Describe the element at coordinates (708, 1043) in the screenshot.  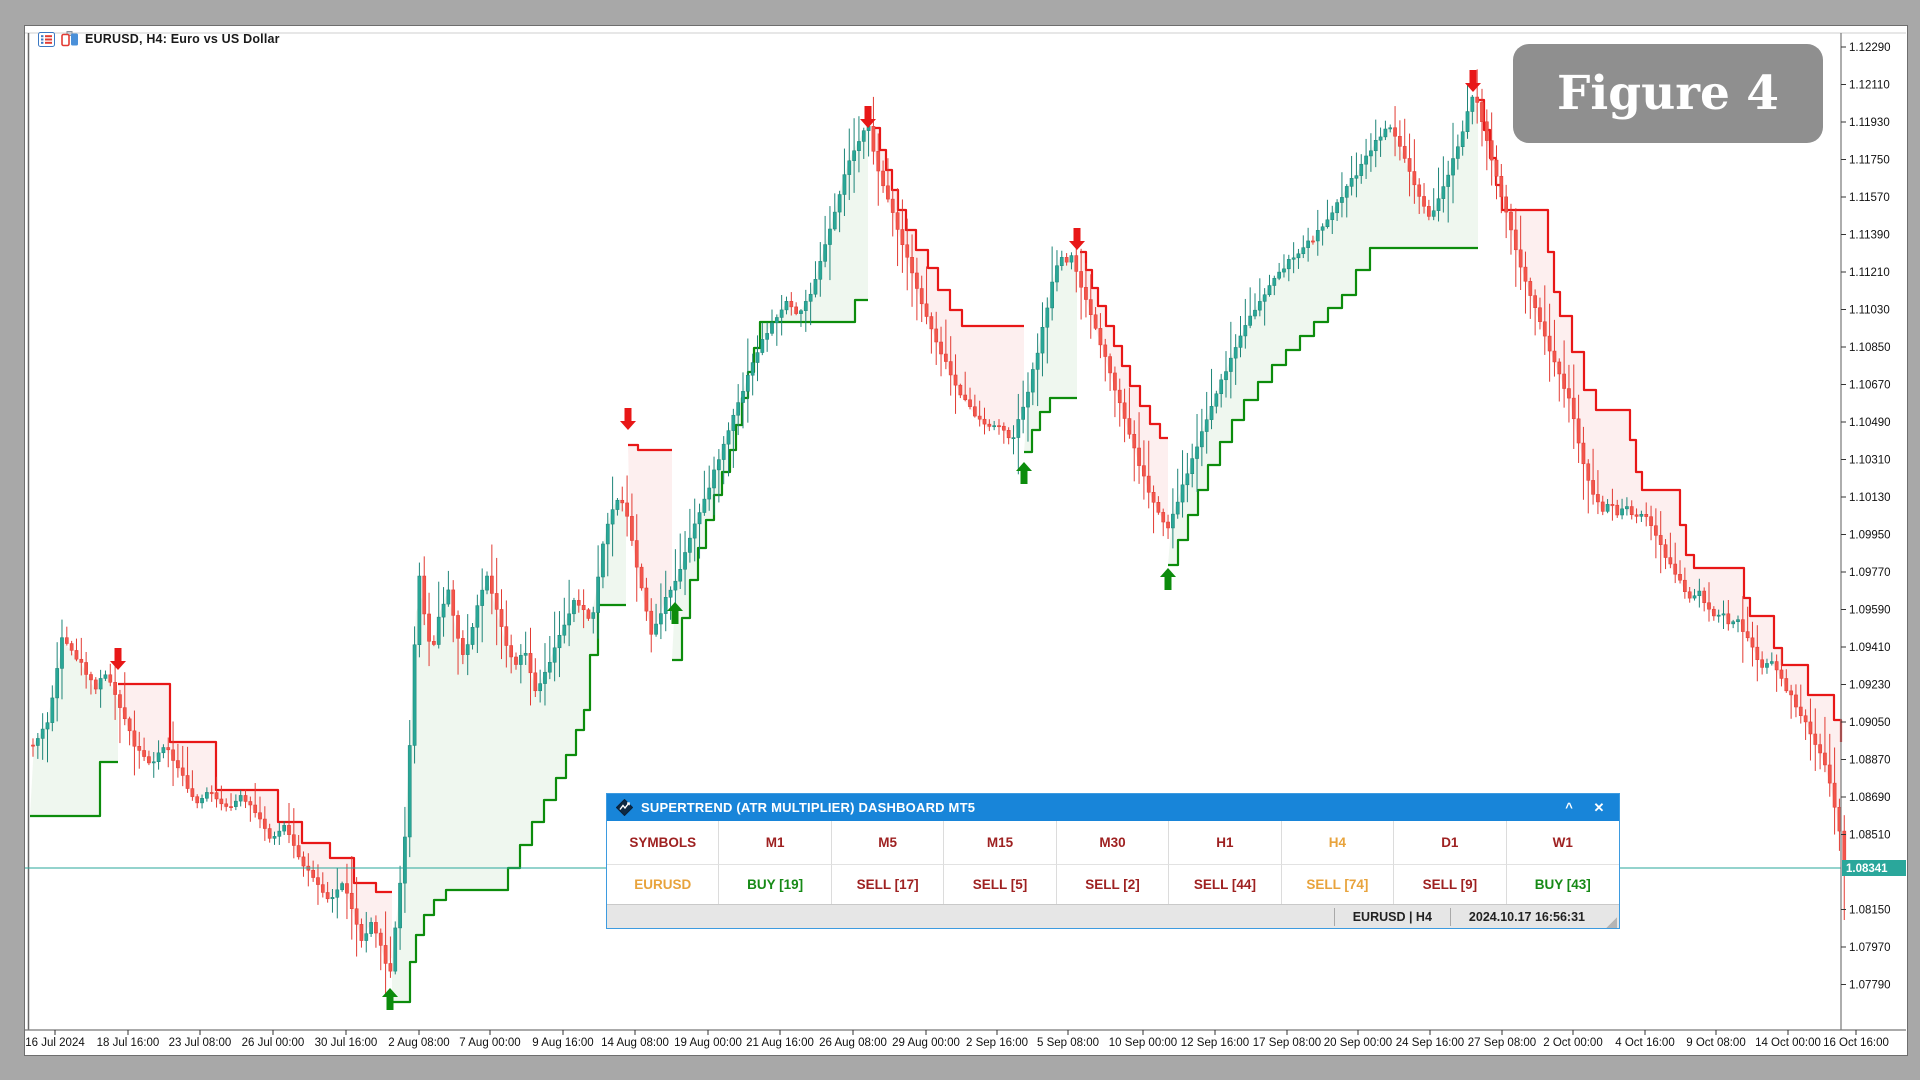
I see `svg-text: 19 Aug 00:00` at that location.